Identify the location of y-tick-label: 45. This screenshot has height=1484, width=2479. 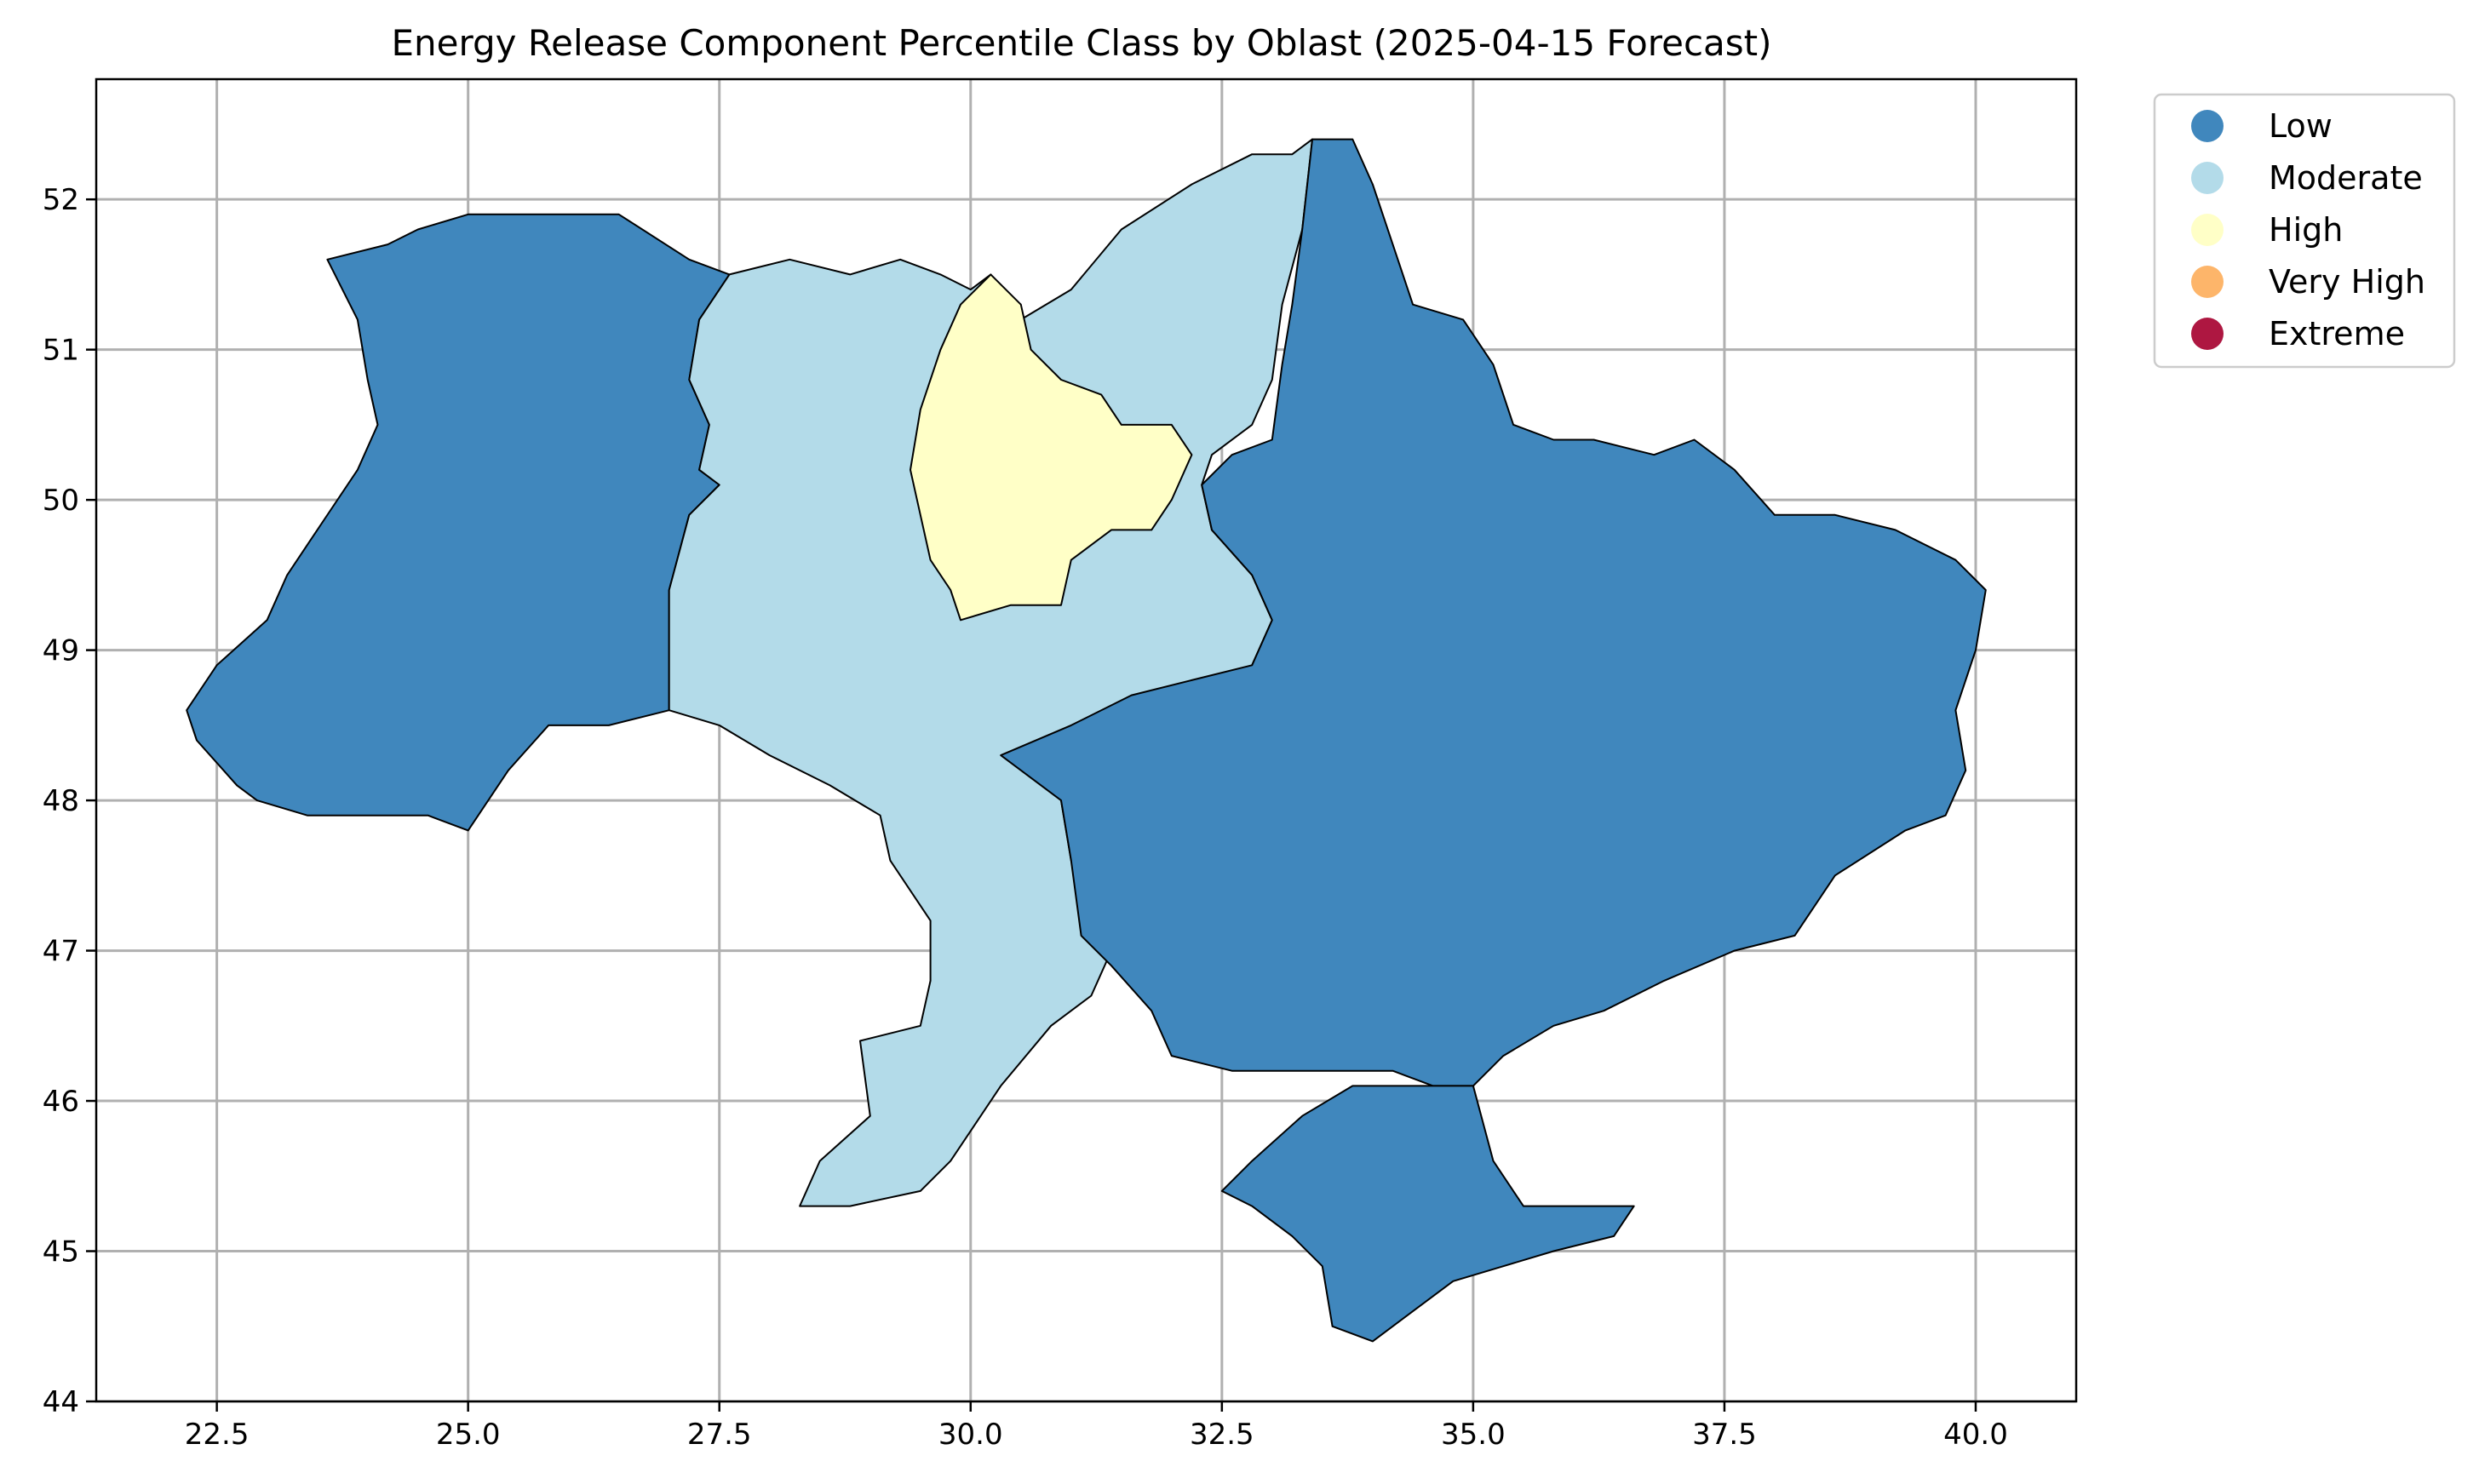
(61, 1252).